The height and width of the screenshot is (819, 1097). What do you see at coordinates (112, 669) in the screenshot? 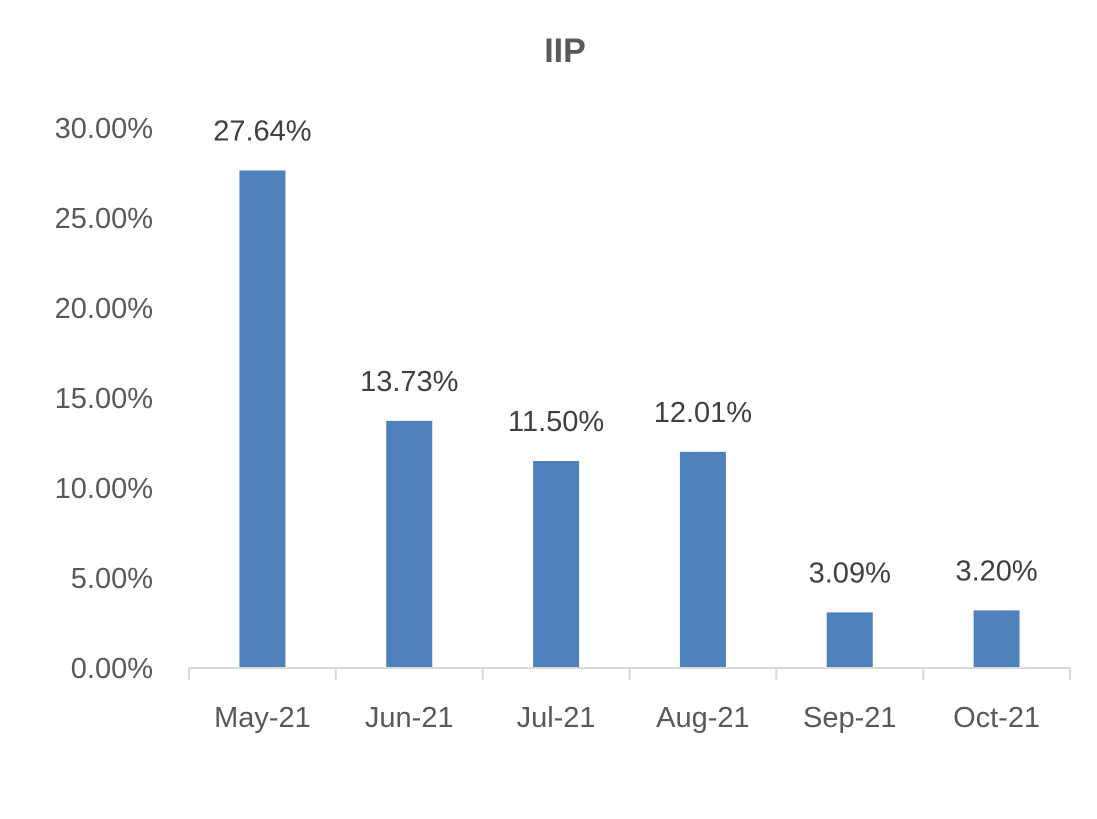
I see `y-tick-label: 0.00%` at bounding box center [112, 669].